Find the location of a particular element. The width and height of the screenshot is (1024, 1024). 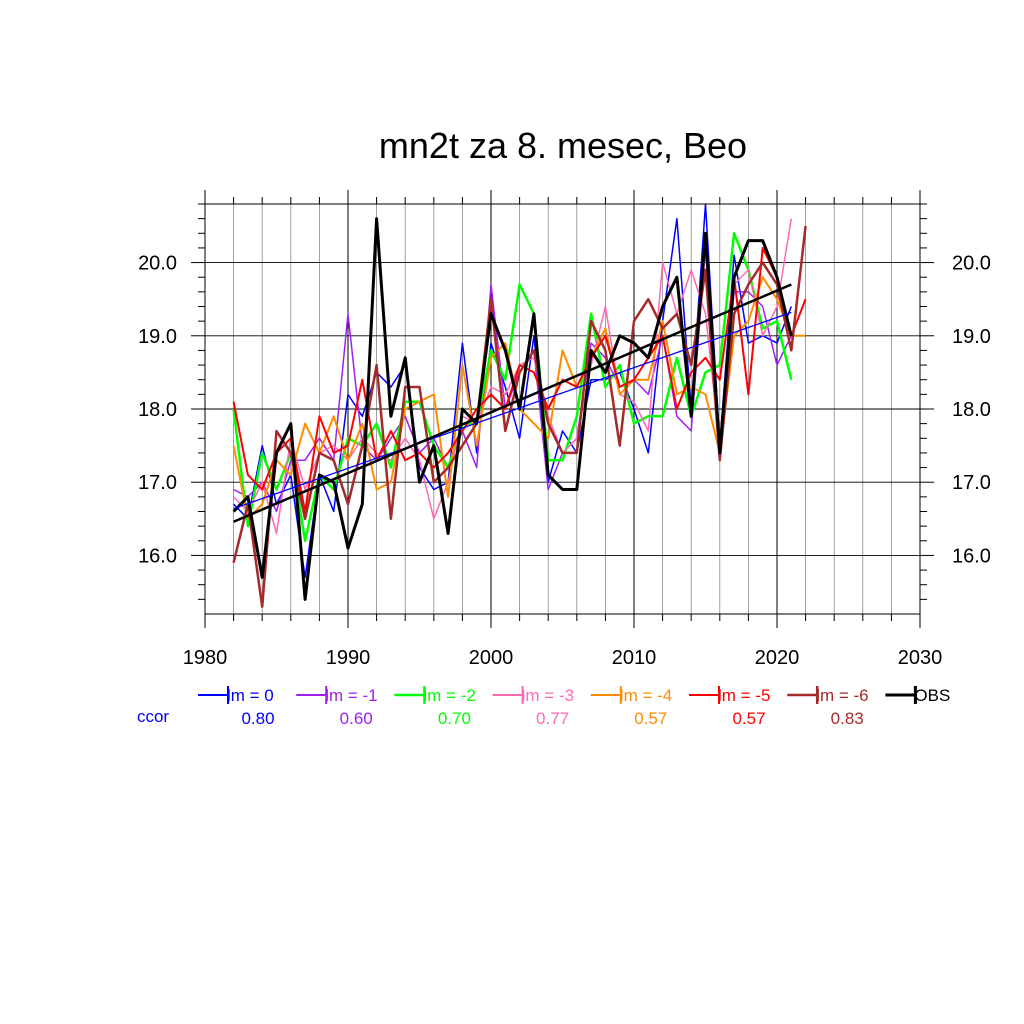

legend-label-2: lm = -2 is located at coordinates (449, 695).